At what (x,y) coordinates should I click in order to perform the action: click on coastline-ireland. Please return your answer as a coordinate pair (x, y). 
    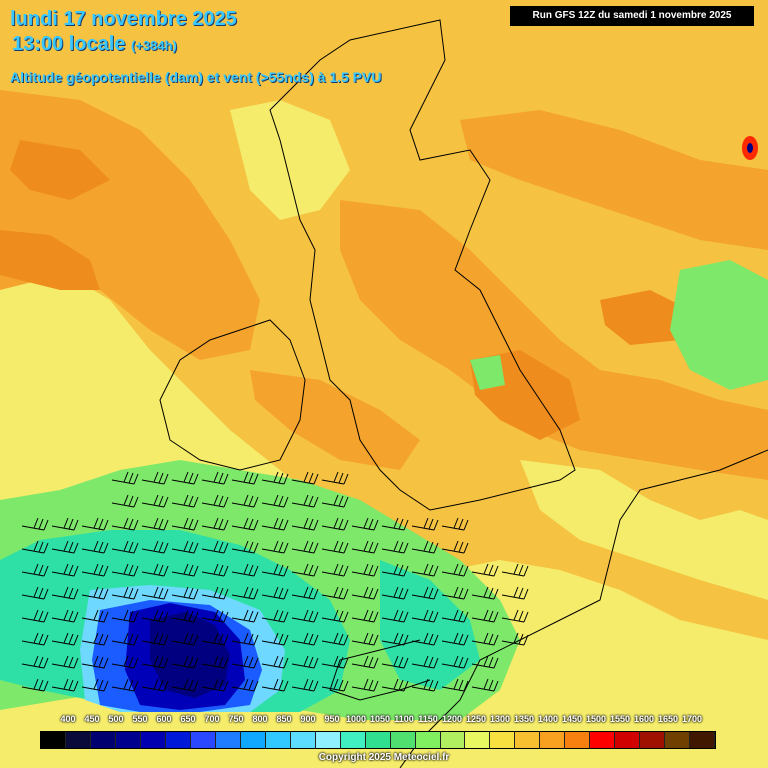
    Looking at the image, I should click on (232, 395).